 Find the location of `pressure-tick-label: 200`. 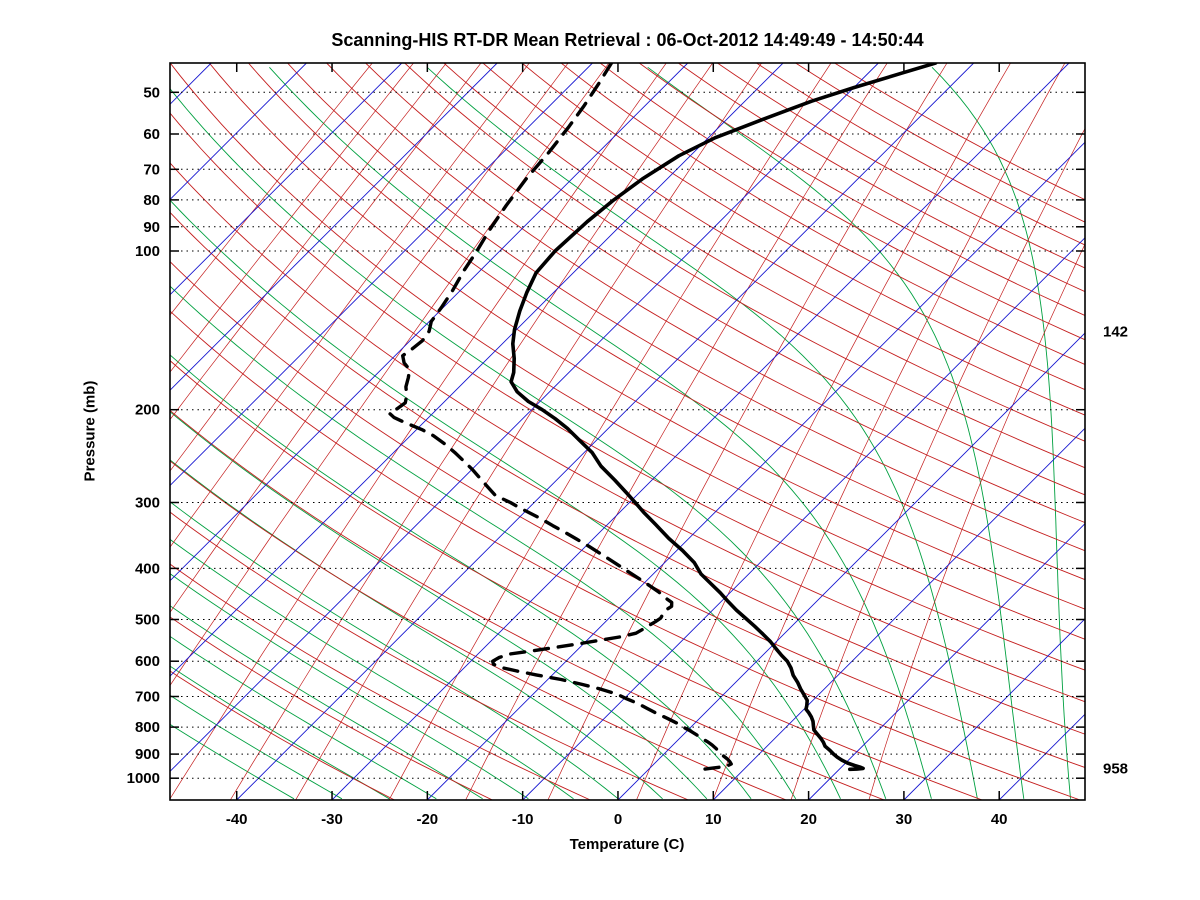

pressure-tick-label: 200 is located at coordinates (147, 410).